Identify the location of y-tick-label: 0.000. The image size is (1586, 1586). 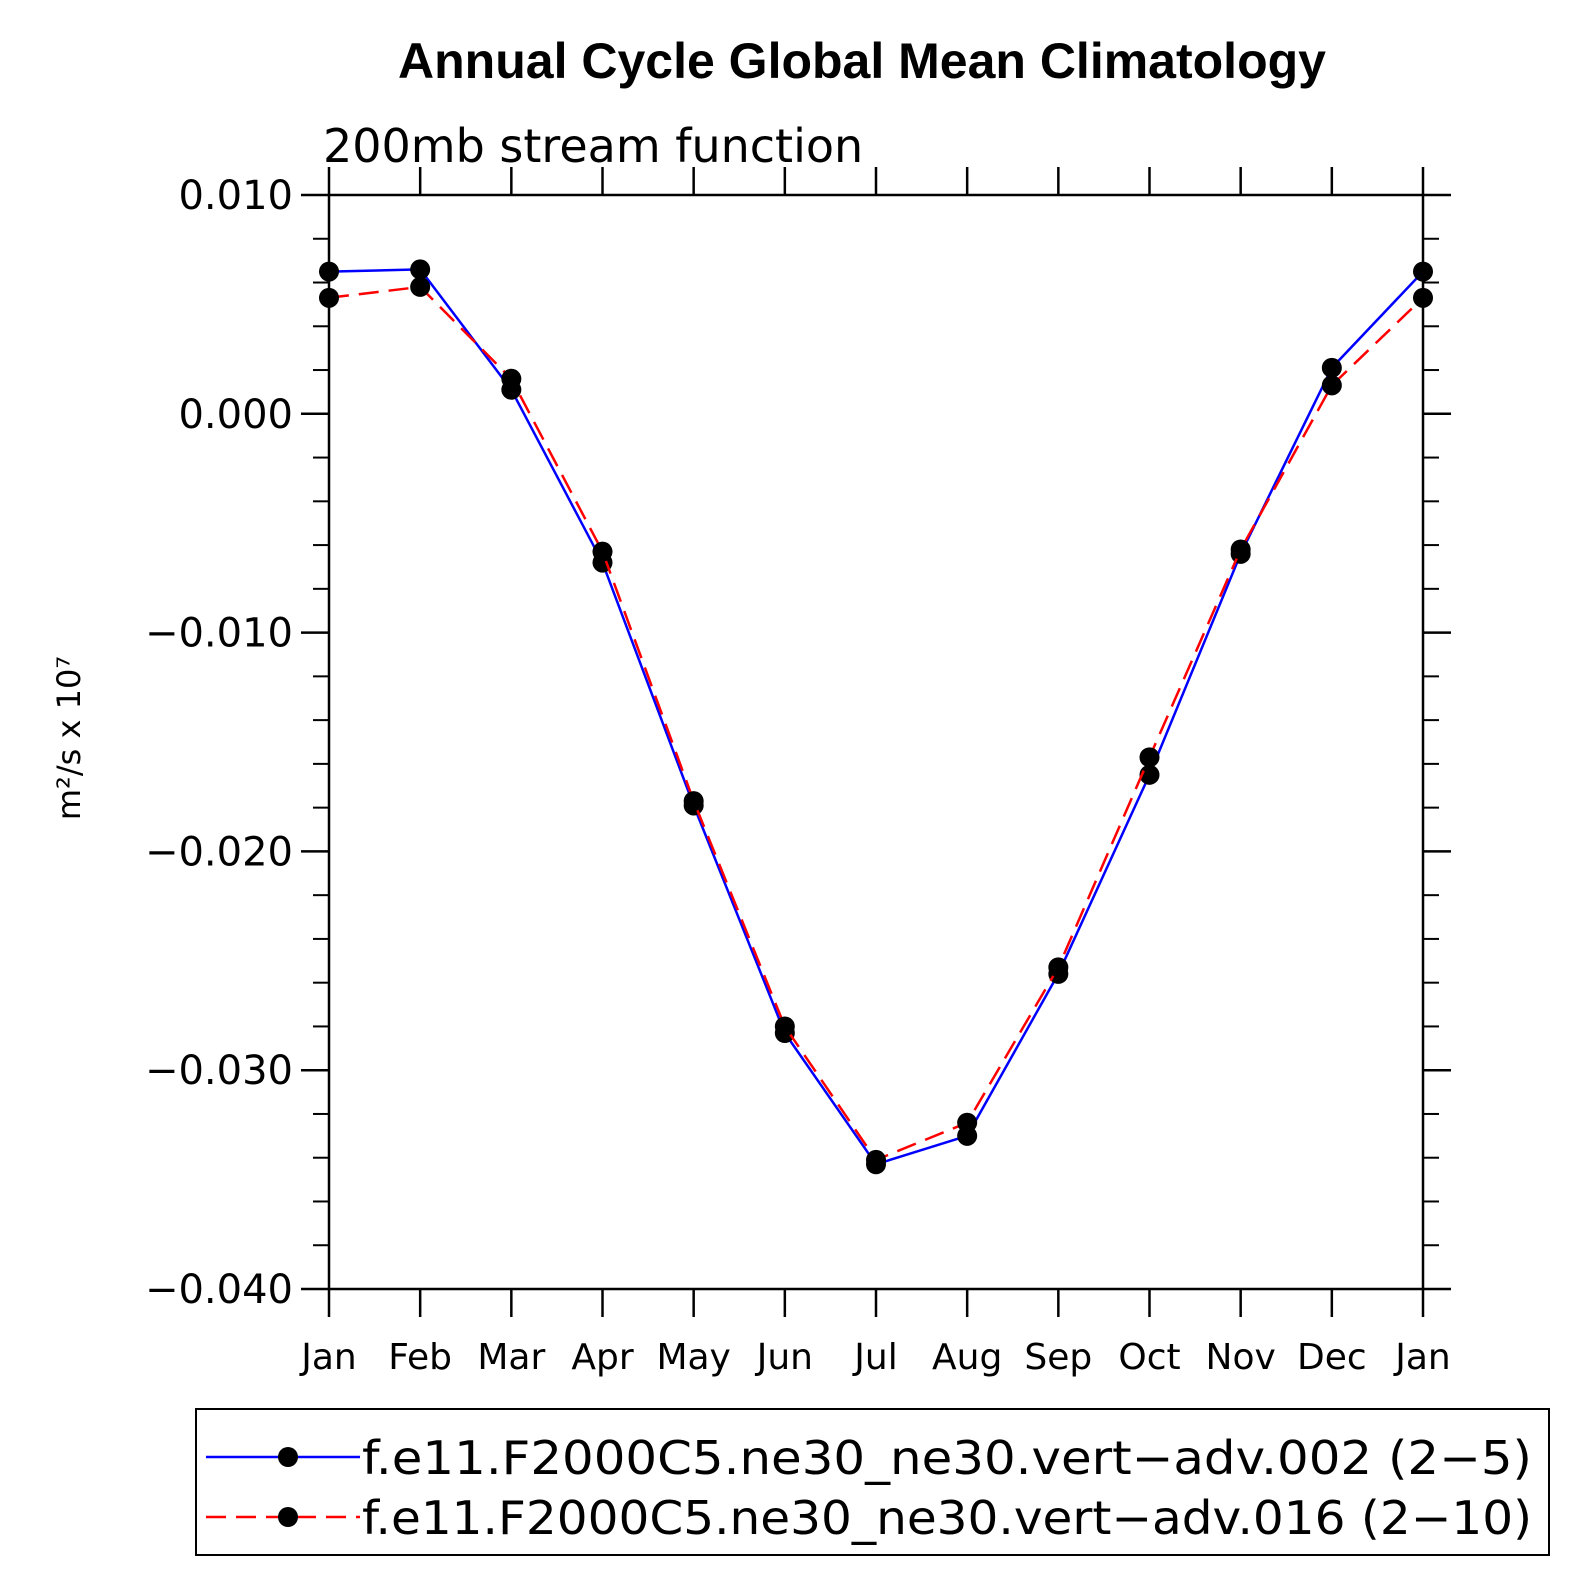
(235, 415).